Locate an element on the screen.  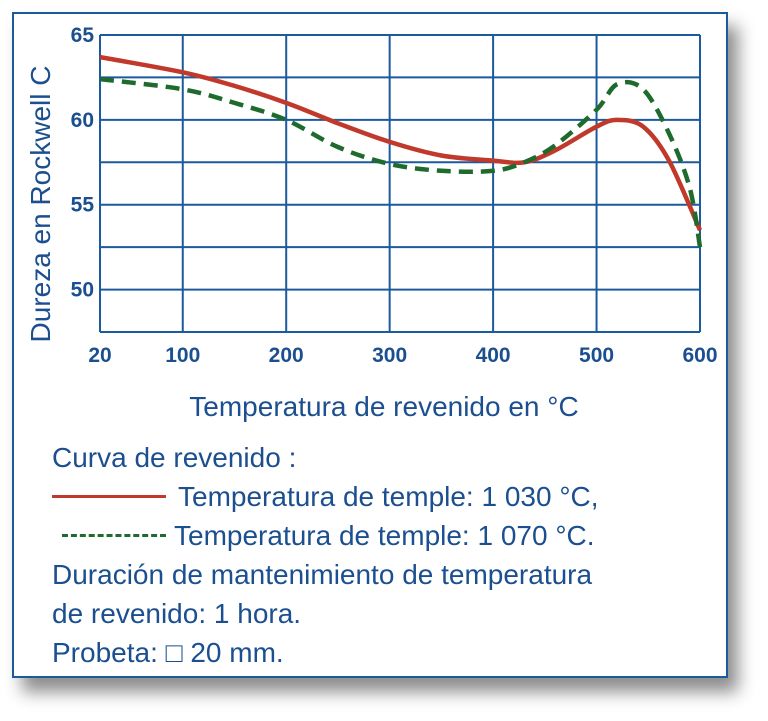
legend-duration-2: de revenido: 1 hora. is located at coordinates (177, 613).